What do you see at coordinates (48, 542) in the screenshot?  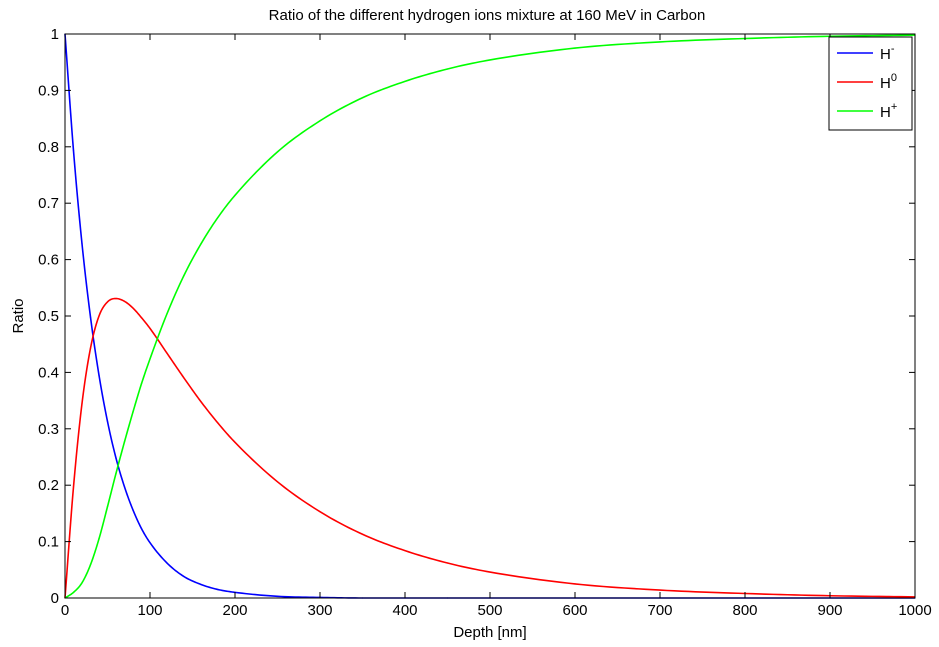 I see `y-tick-label: 0.1` at bounding box center [48, 542].